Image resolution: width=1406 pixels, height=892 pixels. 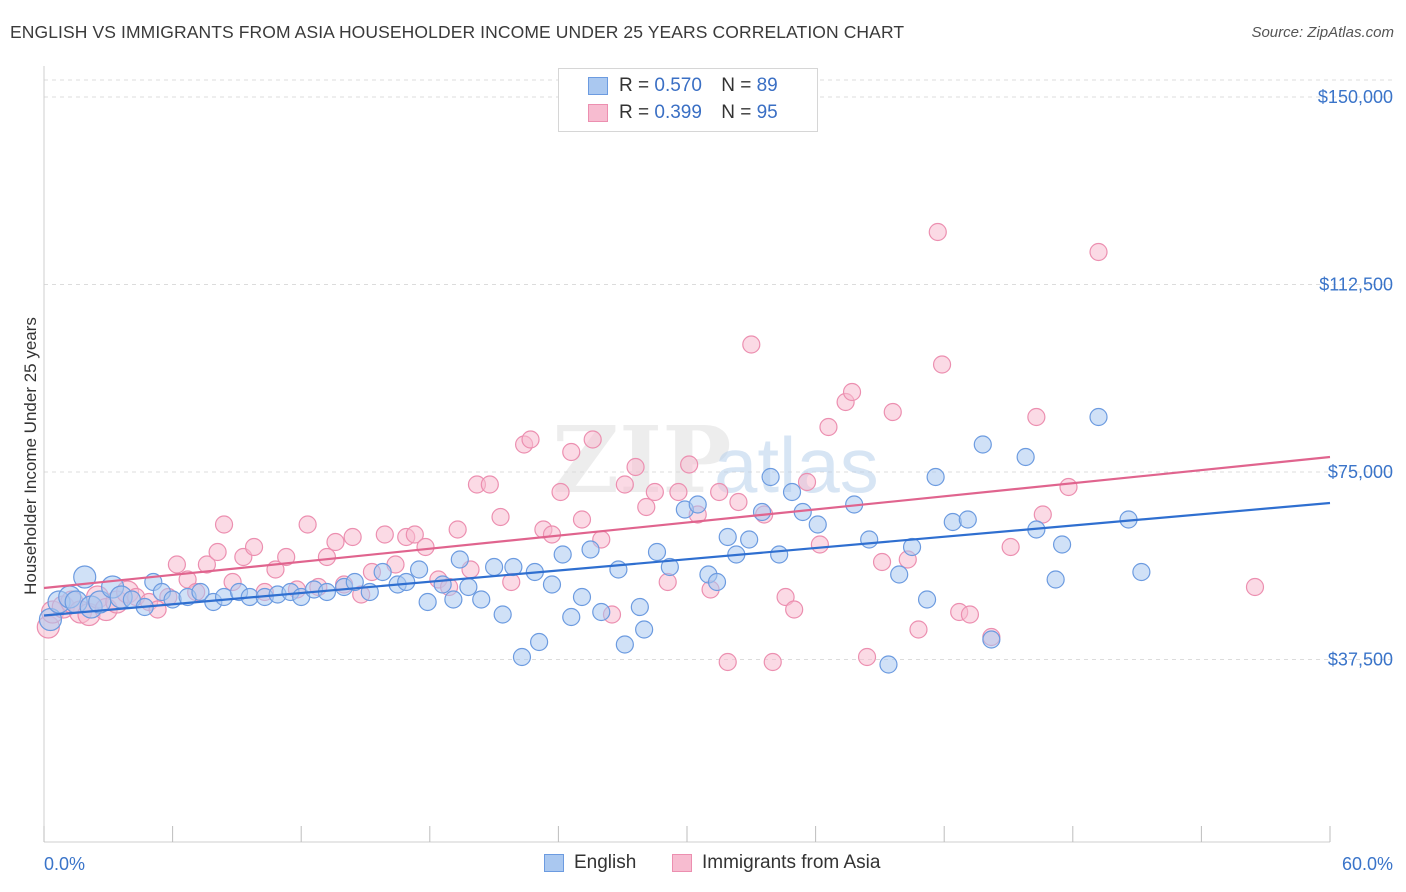 I want to click on stat-row-asia: R = 0.399 N = 95, so click(x=698, y=113).